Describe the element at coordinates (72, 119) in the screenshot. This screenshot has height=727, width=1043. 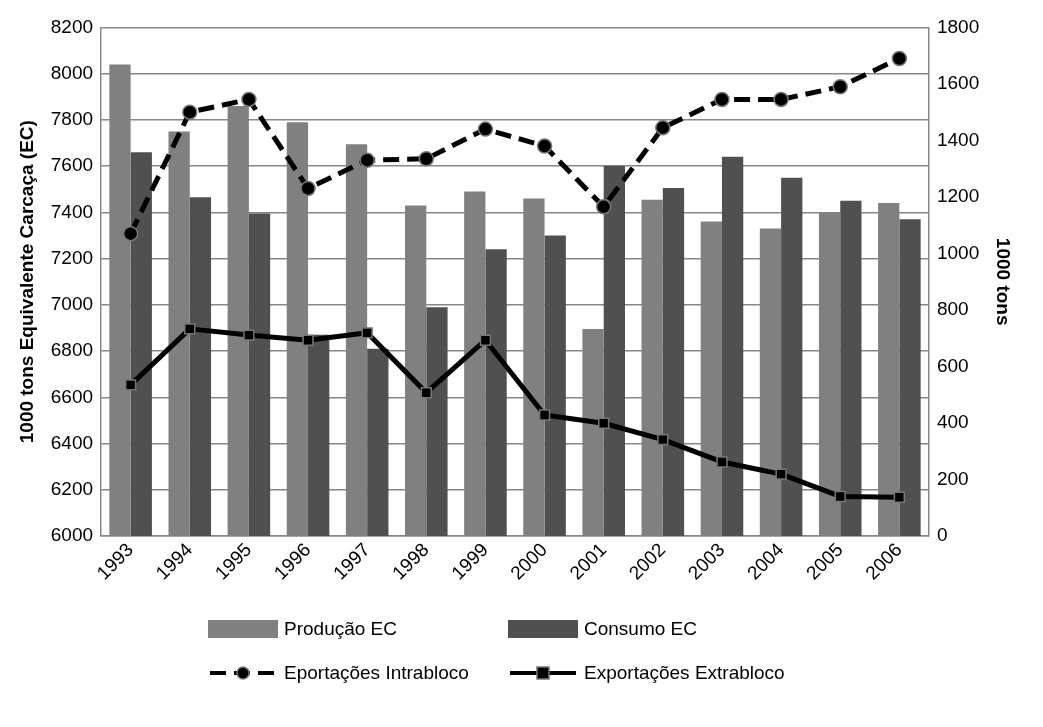
I see `y-tick-label: 7800` at that location.